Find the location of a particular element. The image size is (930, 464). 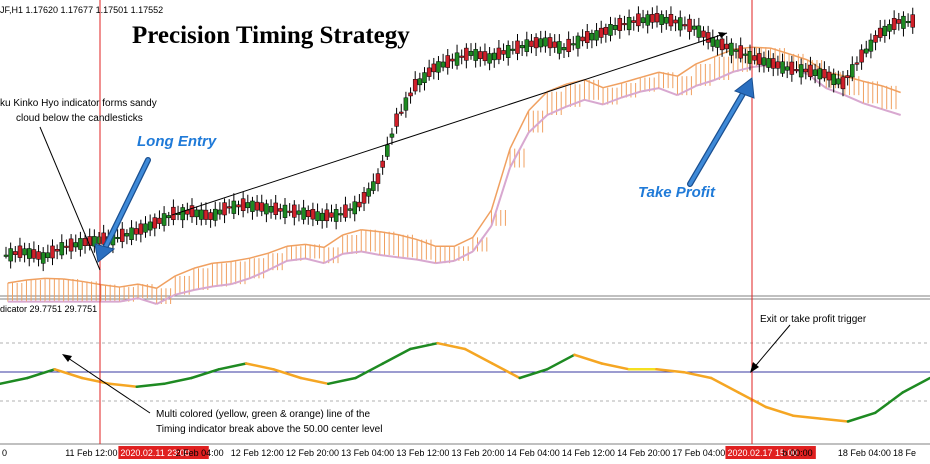

timing-pointer-head is located at coordinates (67, 358).